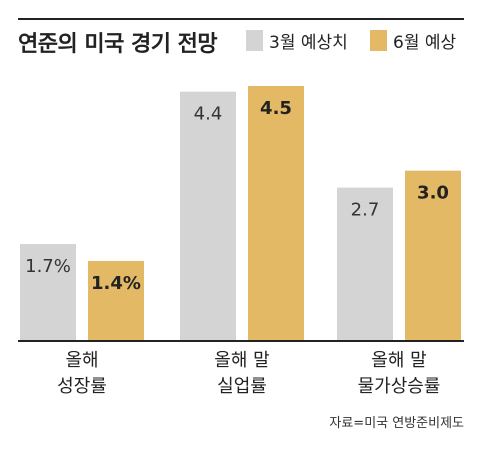 Image resolution: width=480 pixels, height=450 pixels. Describe the element at coordinates (208, 114) in the screenshot. I see `bar-value-label-march-1: 4.4` at that location.